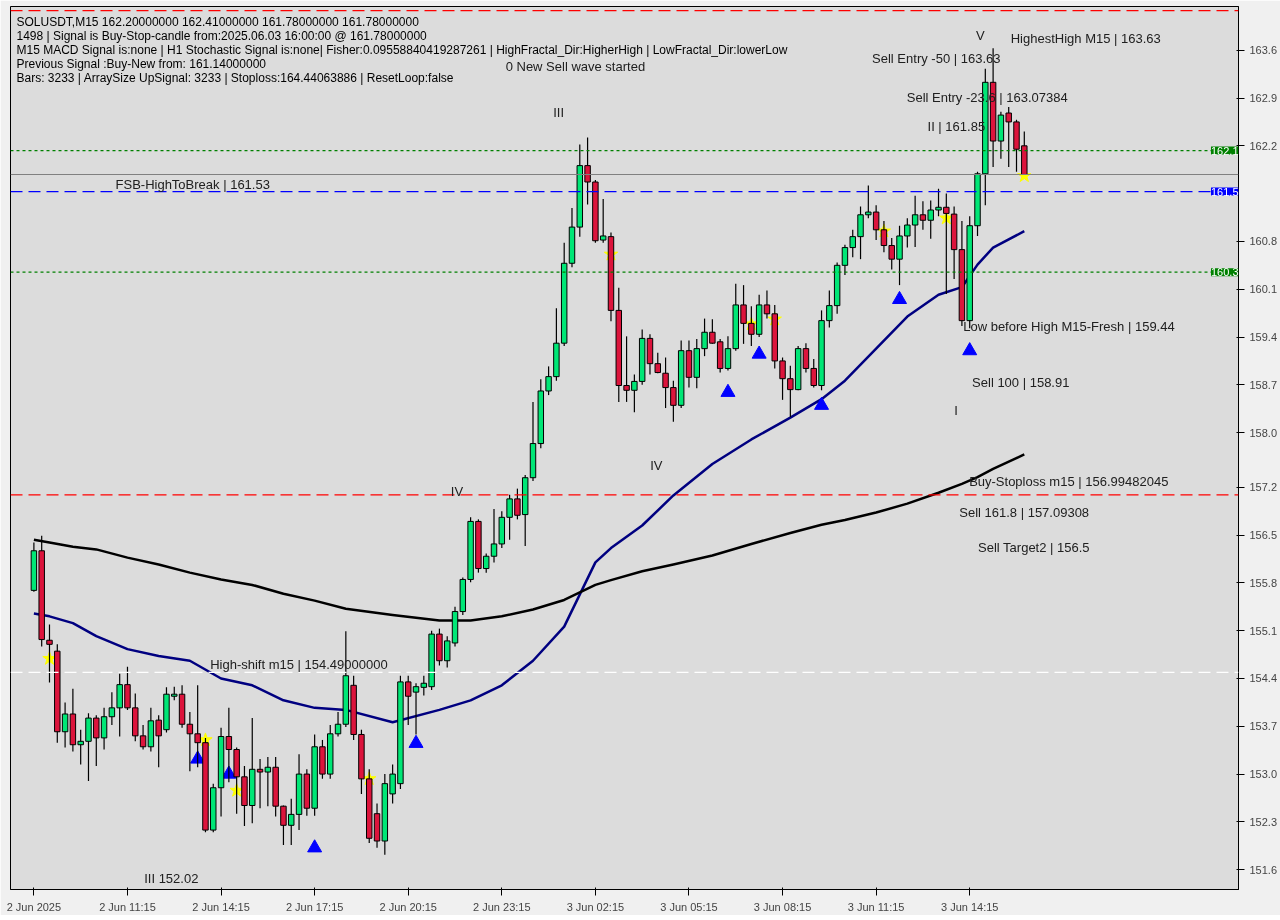 The width and height of the screenshot is (1280, 920). I want to click on annotation: Sell 161.8 | 157.09308, so click(1024, 513).